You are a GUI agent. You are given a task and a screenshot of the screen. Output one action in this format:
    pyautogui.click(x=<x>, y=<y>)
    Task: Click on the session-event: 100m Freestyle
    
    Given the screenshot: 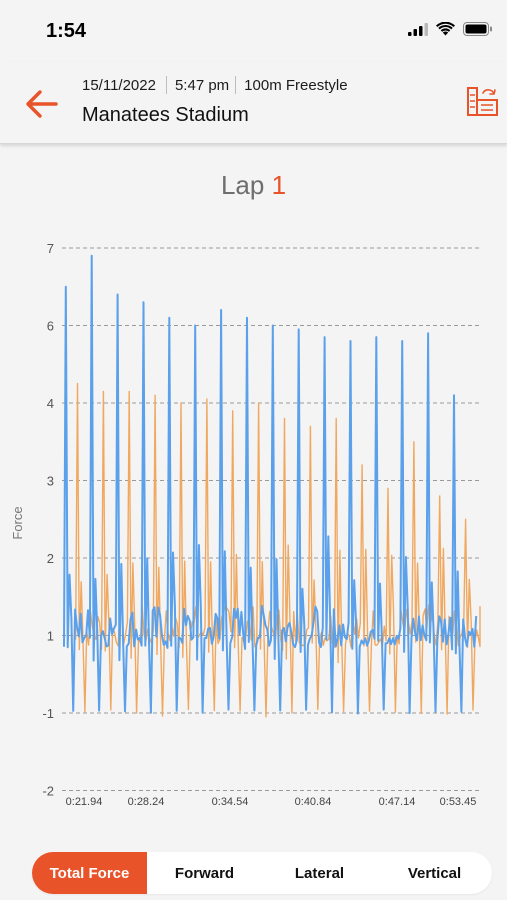 What is the action you would take?
    pyautogui.click(x=296, y=85)
    